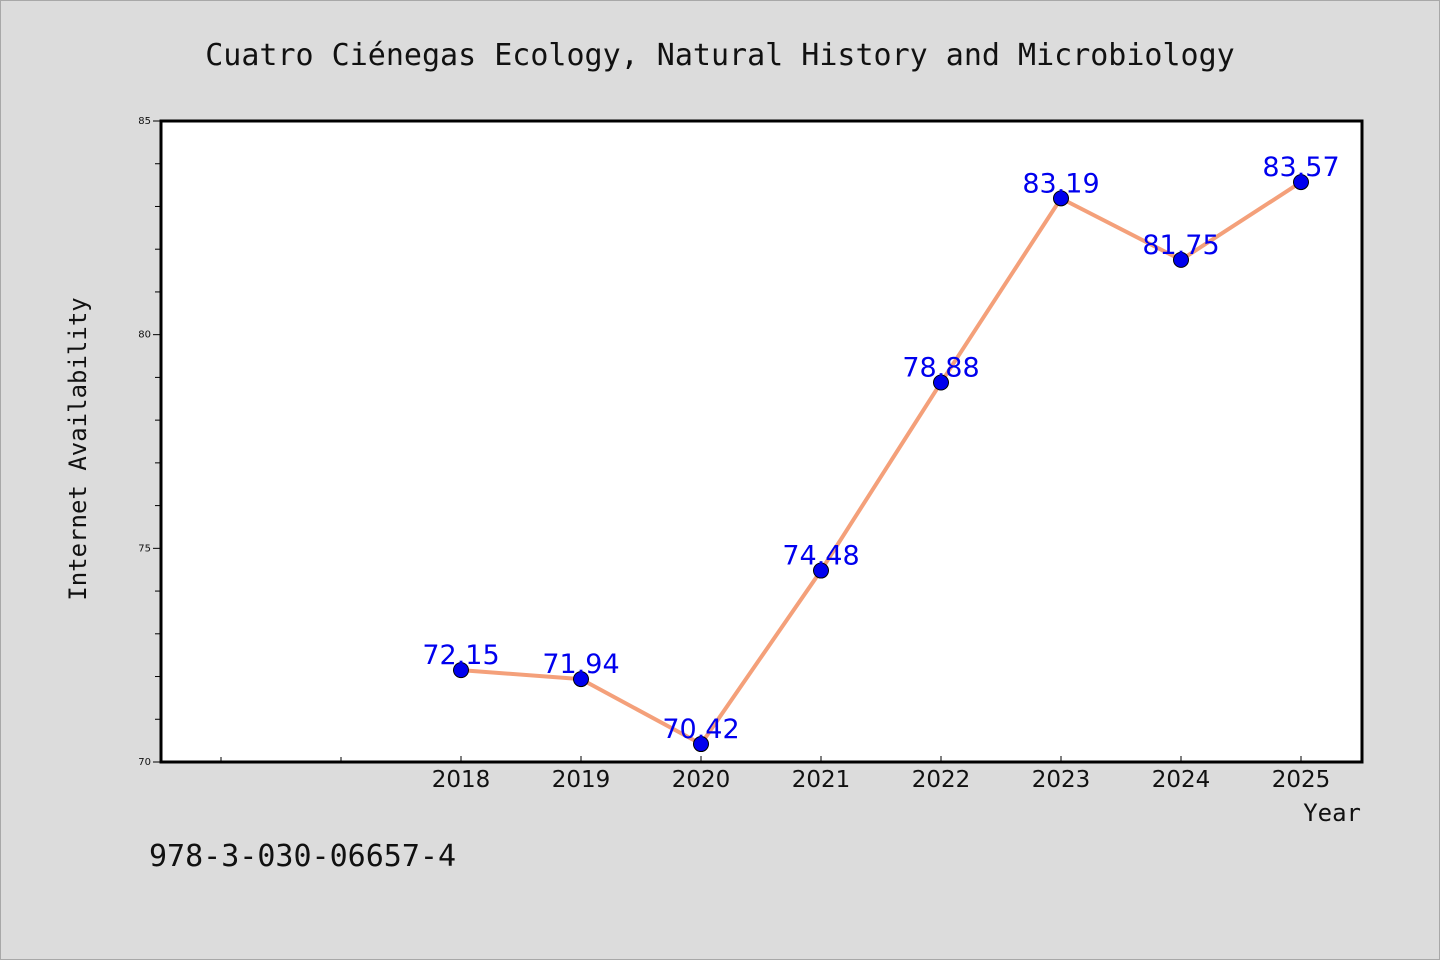  What do you see at coordinates (1332, 813) in the screenshot?
I see `x-axis-title: Year` at bounding box center [1332, 813].